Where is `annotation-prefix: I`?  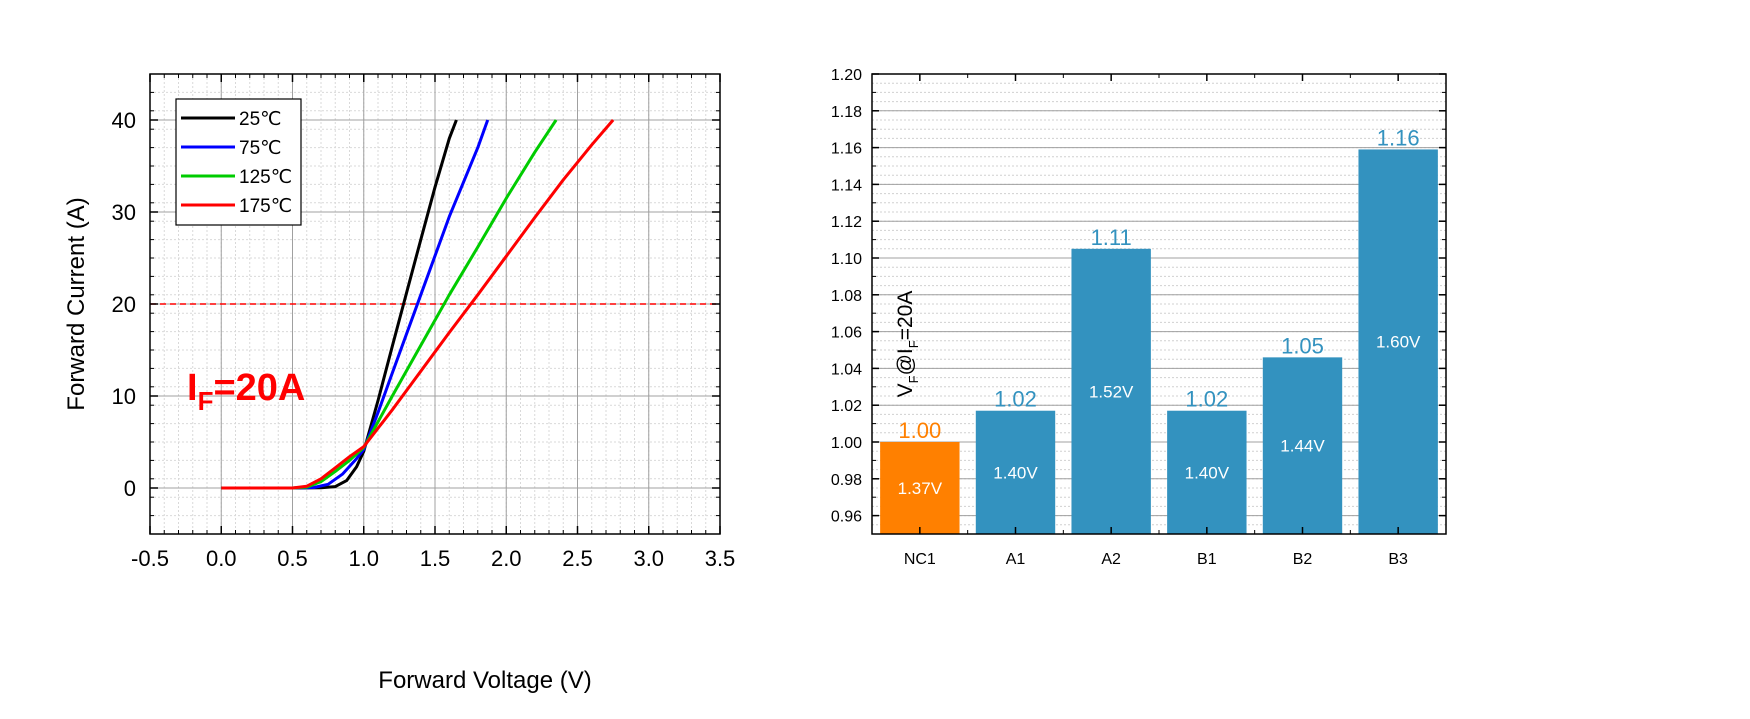 annotation-prefix: I is located at coordinates (192, 388).